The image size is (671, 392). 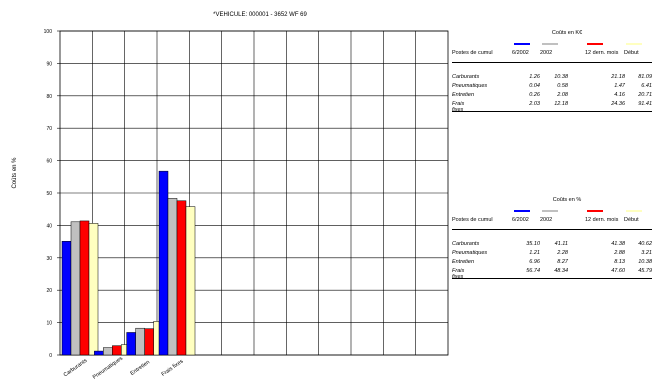 What do you see at coordinates (534, 86) in the screenshot?
I see `table-cell: 0.04` at bounding box center [534, 86].